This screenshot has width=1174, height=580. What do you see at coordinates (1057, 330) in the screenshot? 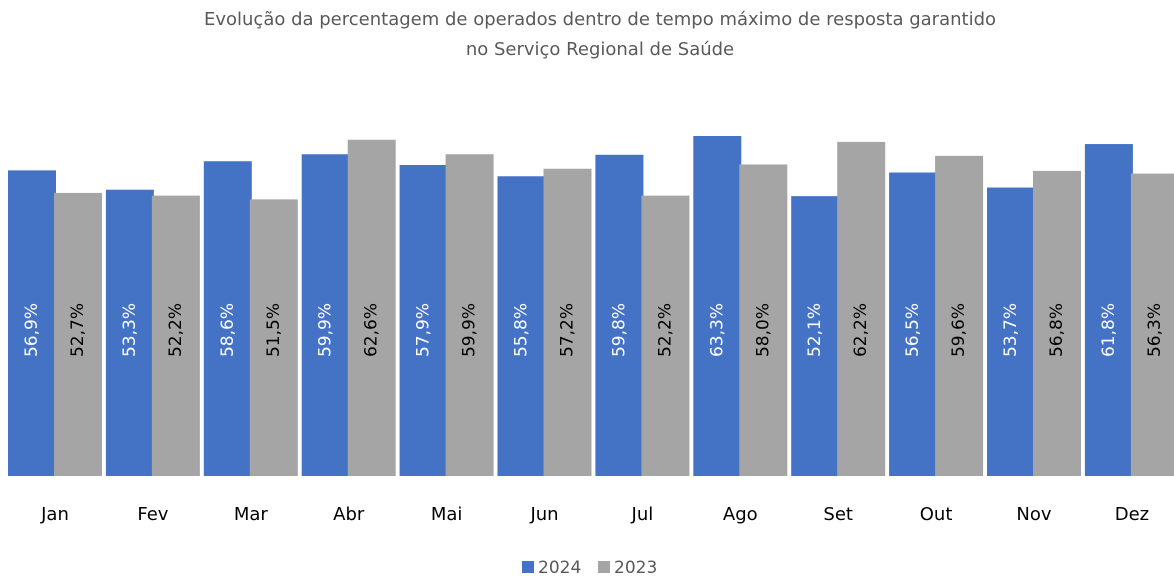
I see `data-label: 56,8%` at bounding box center [1057, 330].